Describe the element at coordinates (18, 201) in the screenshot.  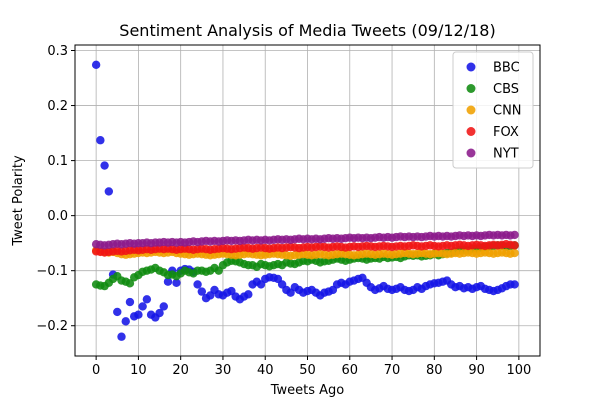
I see `y-axis-title: Tweet Polarity` at that location.